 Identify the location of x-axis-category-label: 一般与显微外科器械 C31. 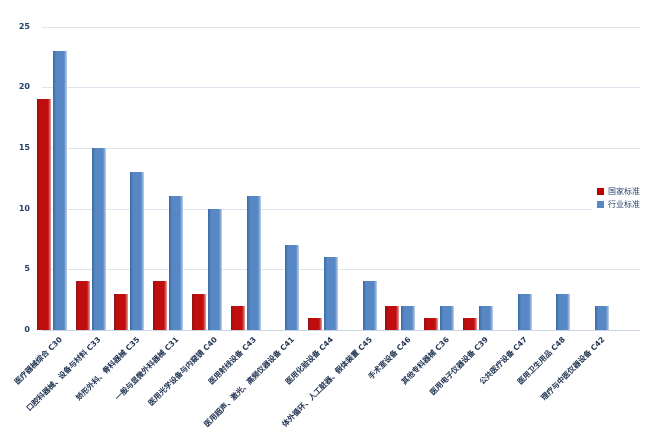
(146, 369).